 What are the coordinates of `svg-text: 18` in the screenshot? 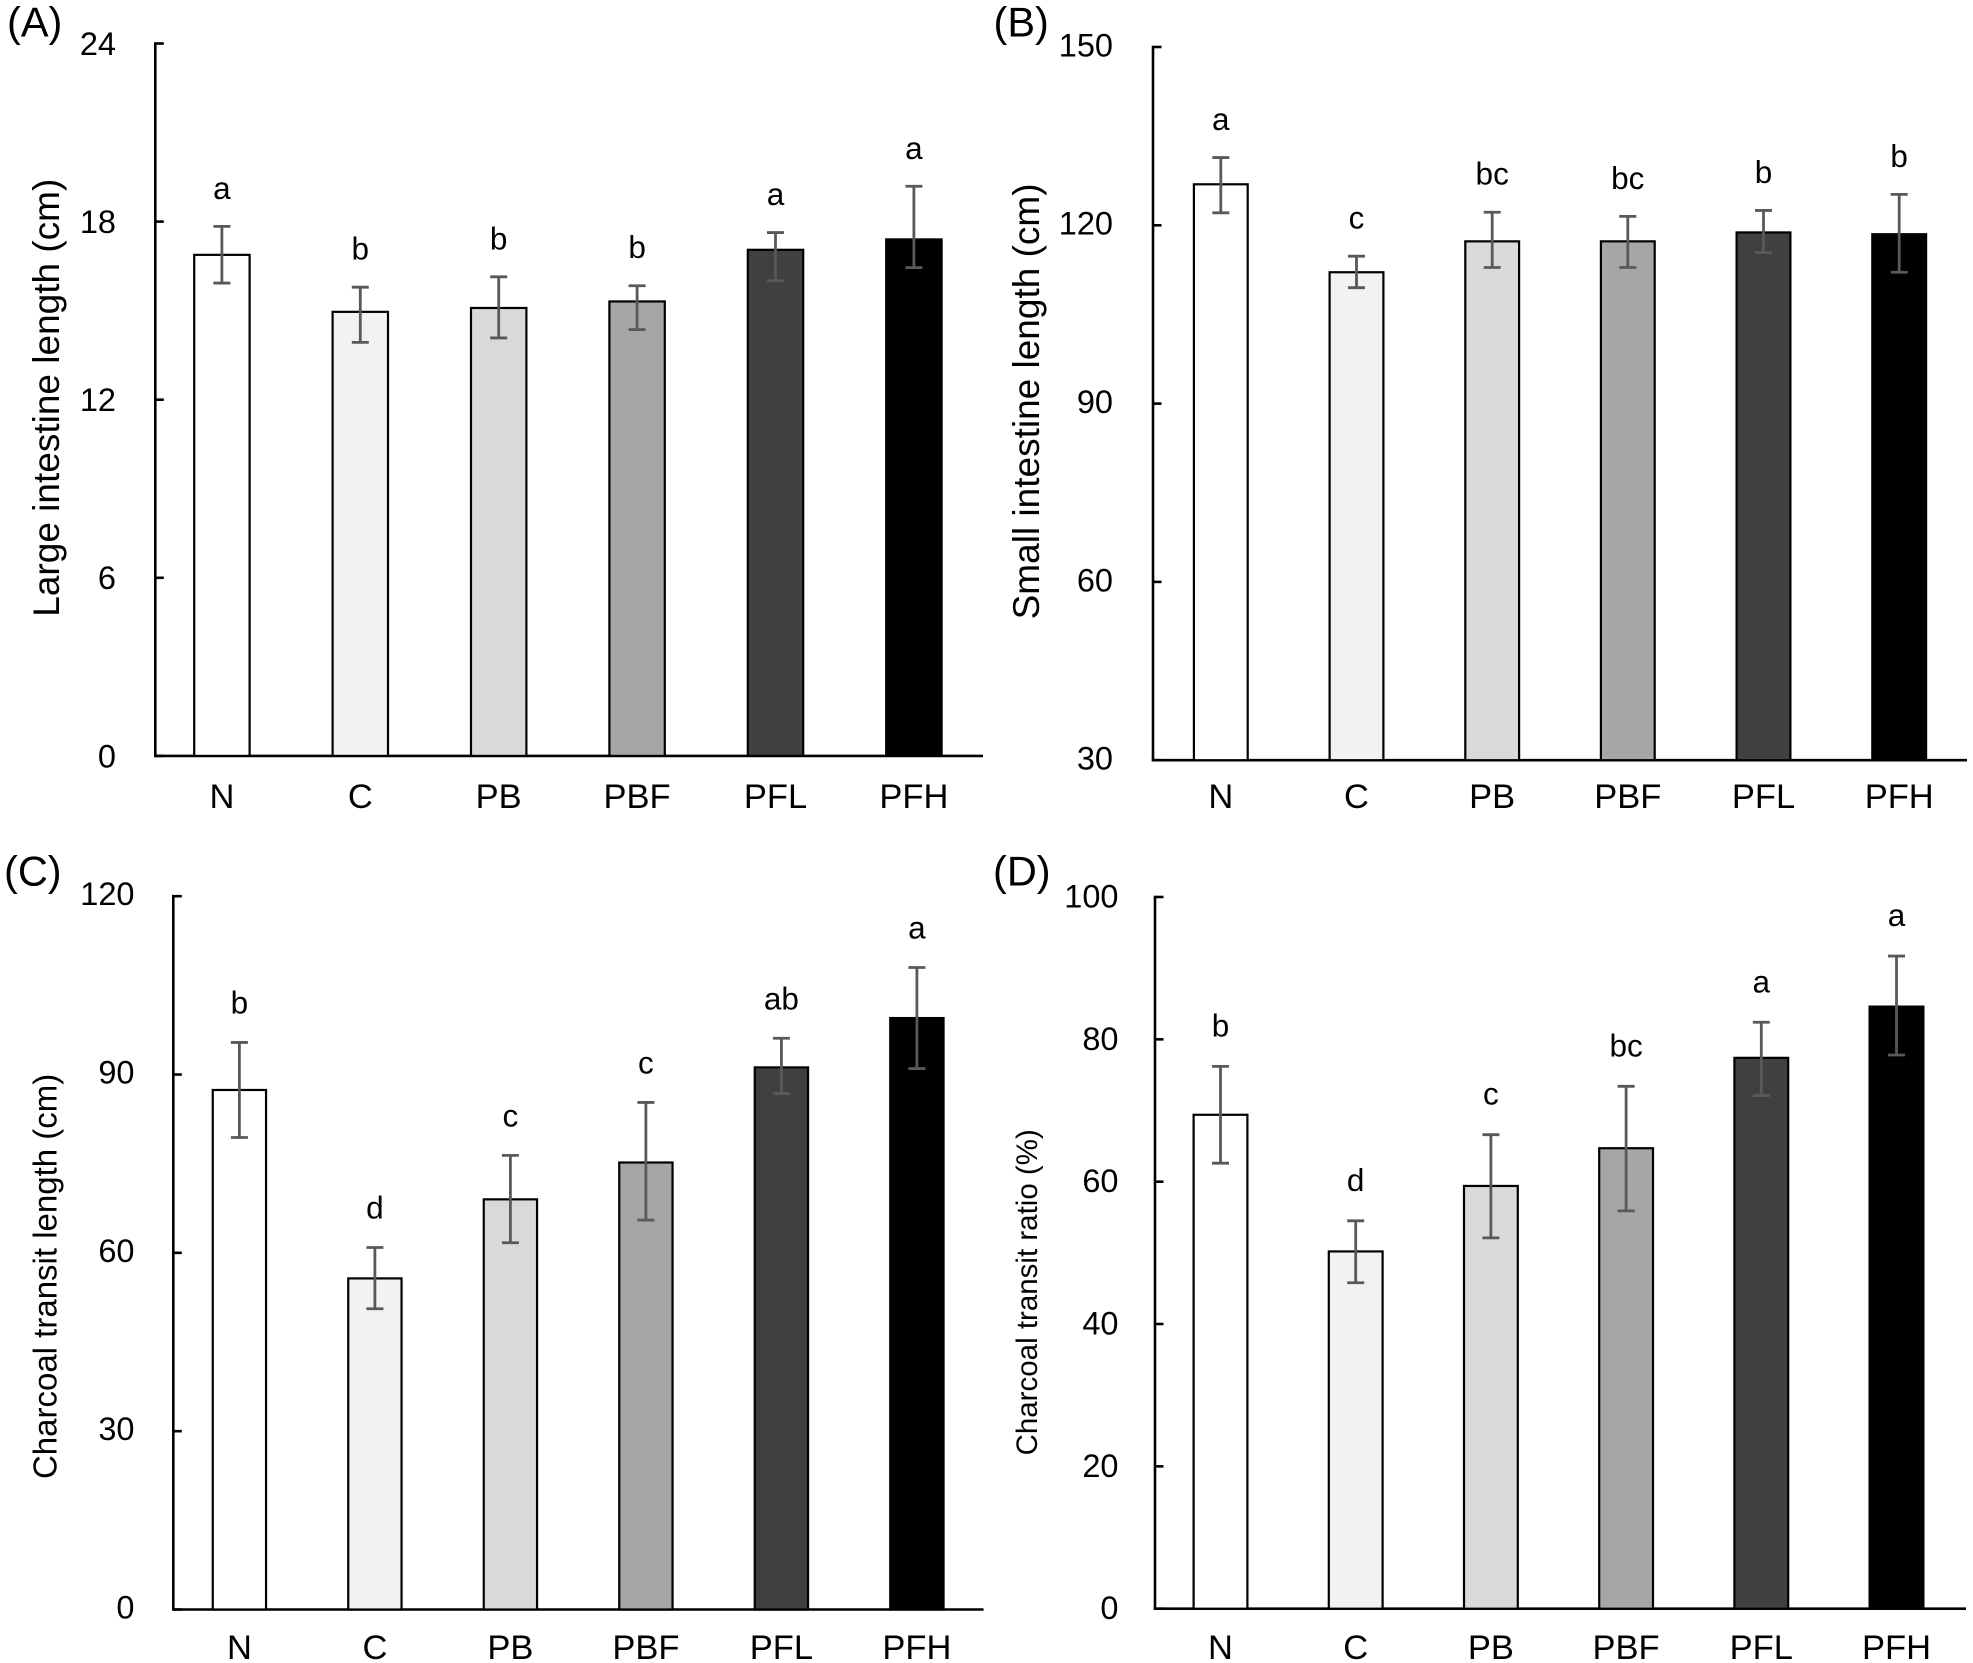 It's located at (98, 222).